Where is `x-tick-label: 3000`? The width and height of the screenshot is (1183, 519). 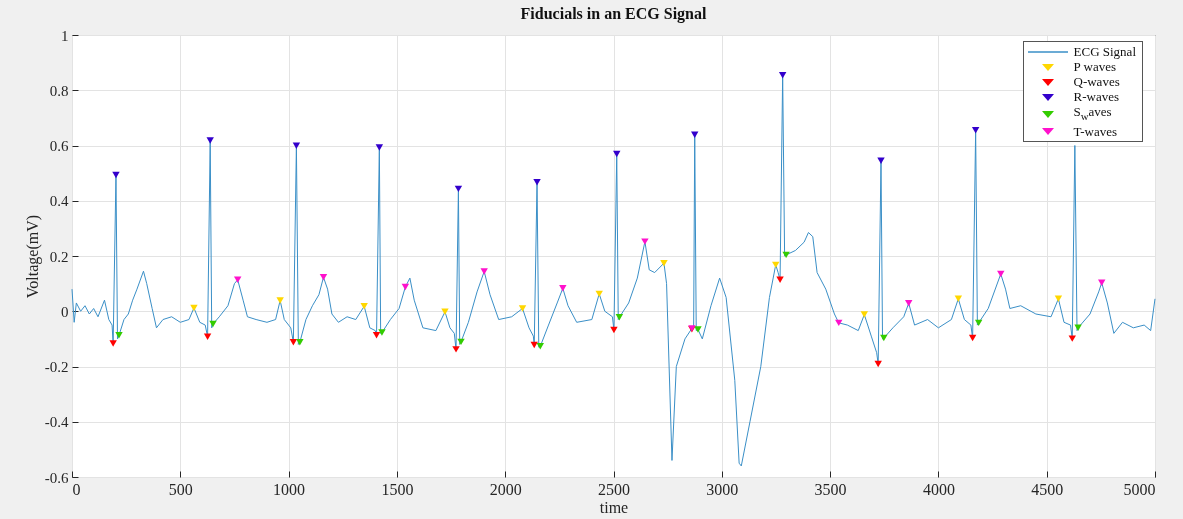
x-tick-label: 3000 is located at coordinates (722, 489).